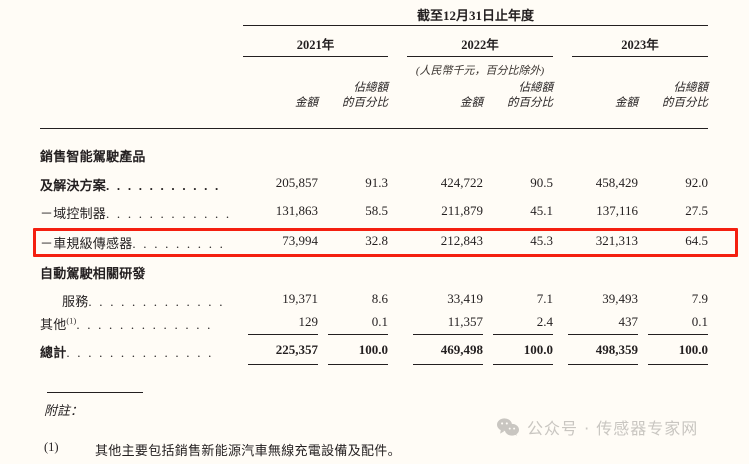 The width and height of the screenshot is (749, 464). I want to click on cell-total-c5: 100.0, so click(693, 349).